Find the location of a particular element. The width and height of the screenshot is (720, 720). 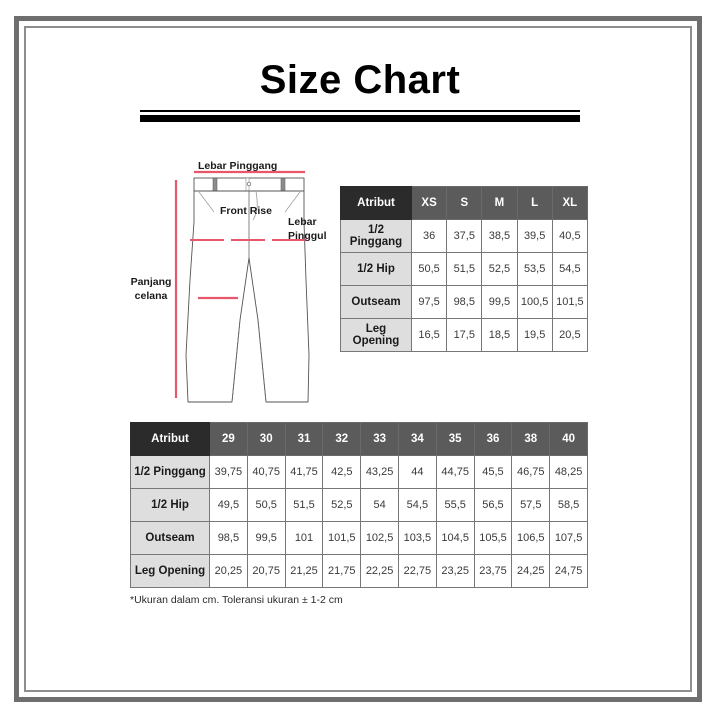

label-lebar-pinggang: Lebar Pinggang is located at coordinates (238, 166).